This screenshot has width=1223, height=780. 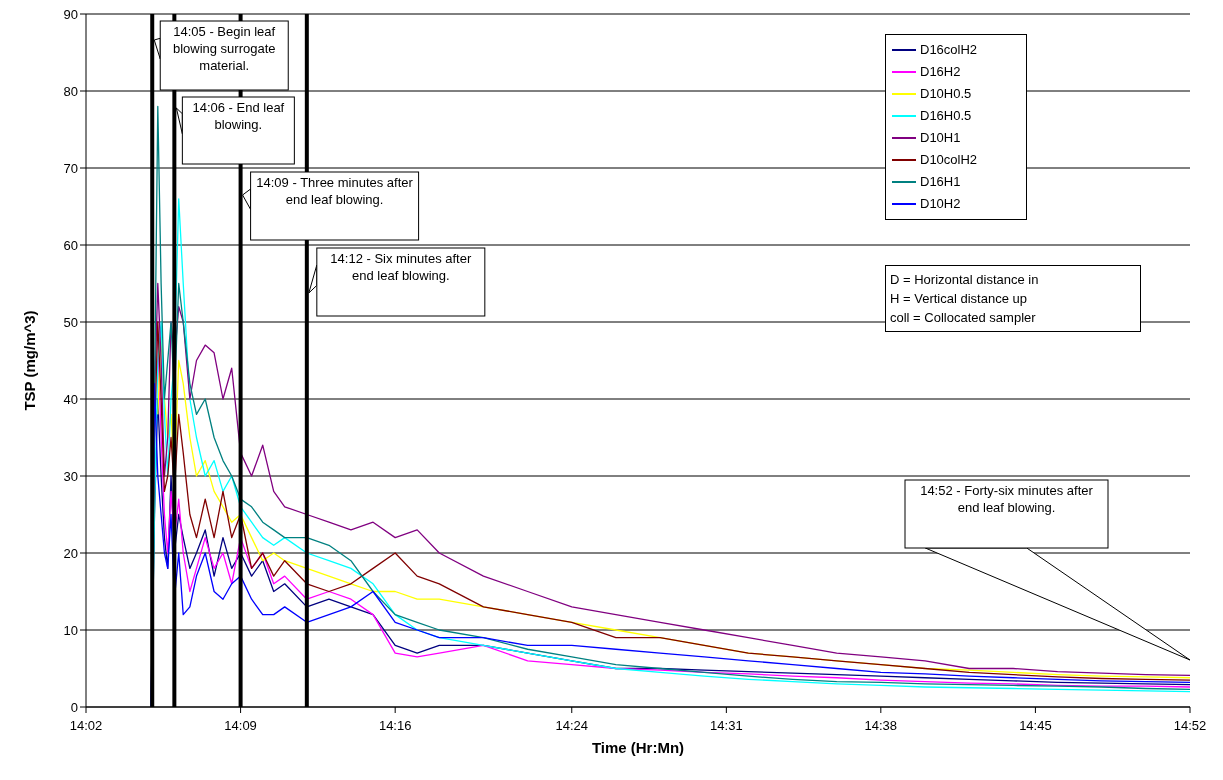 I want to click on x-tick-label: 14:45, so click(x=1035, y=726).